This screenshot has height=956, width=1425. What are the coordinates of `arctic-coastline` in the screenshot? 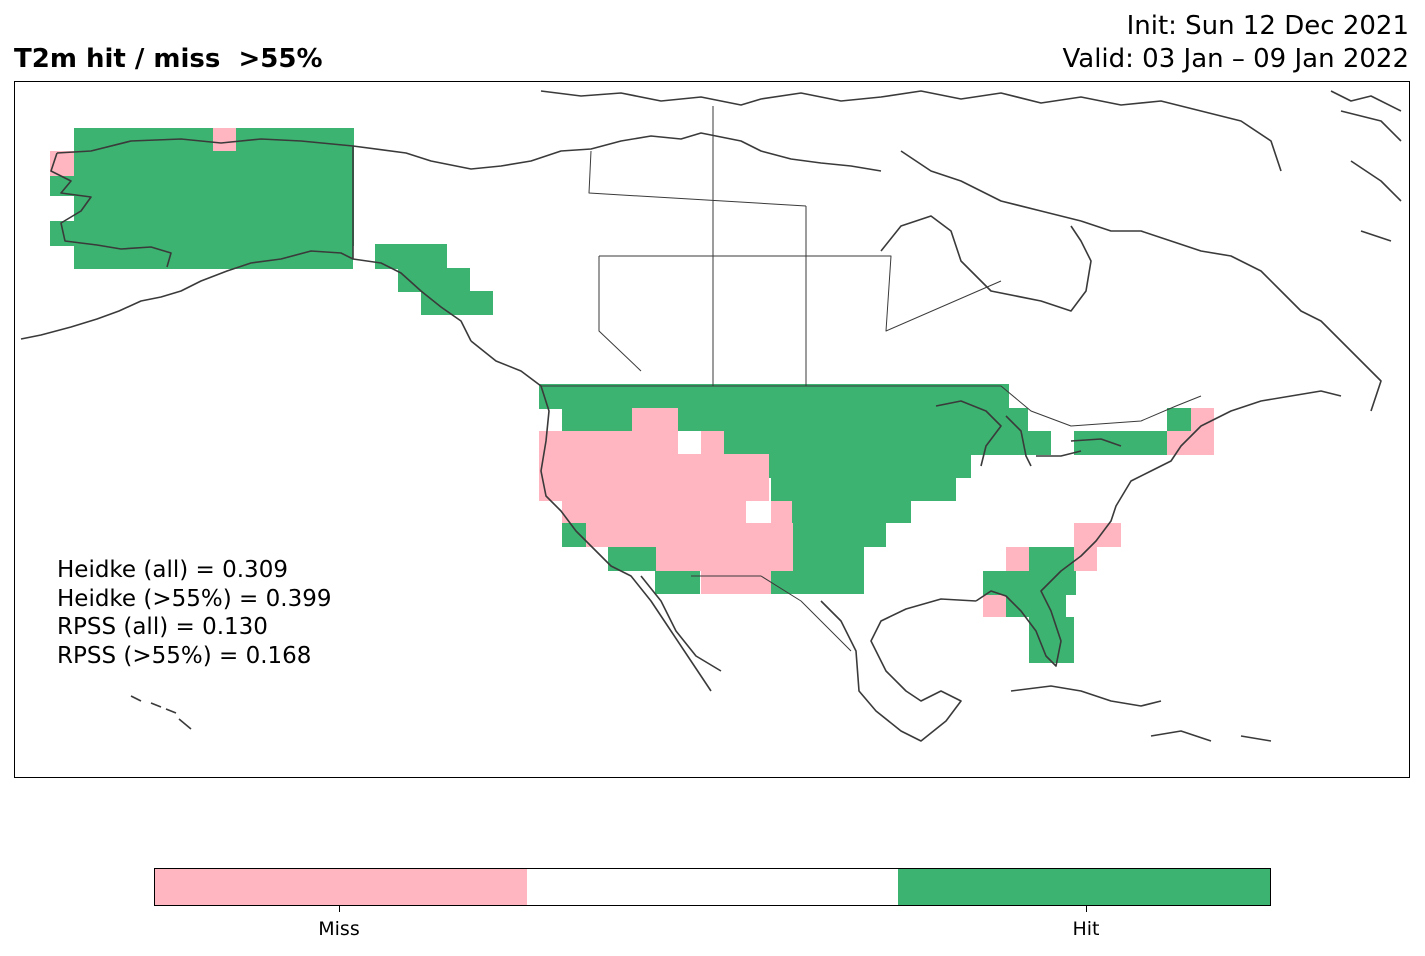 It's located at (877, 166).